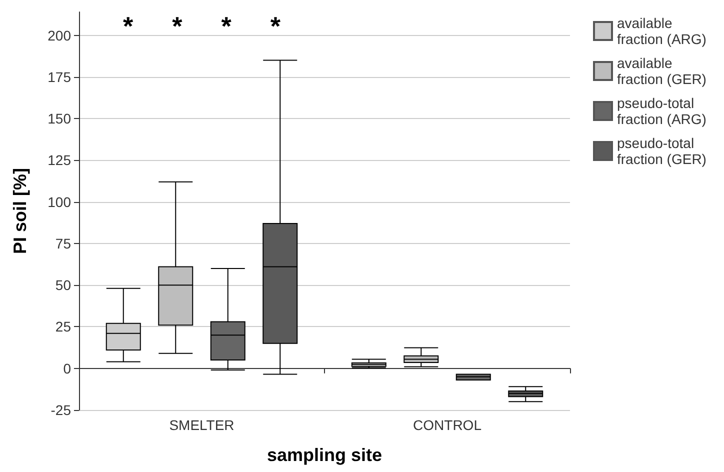 The image size is (724, 472). Describe the element at coordinates (661, 71) in the screenshot. I see `legend-label: available fraction (GER)` at that location.